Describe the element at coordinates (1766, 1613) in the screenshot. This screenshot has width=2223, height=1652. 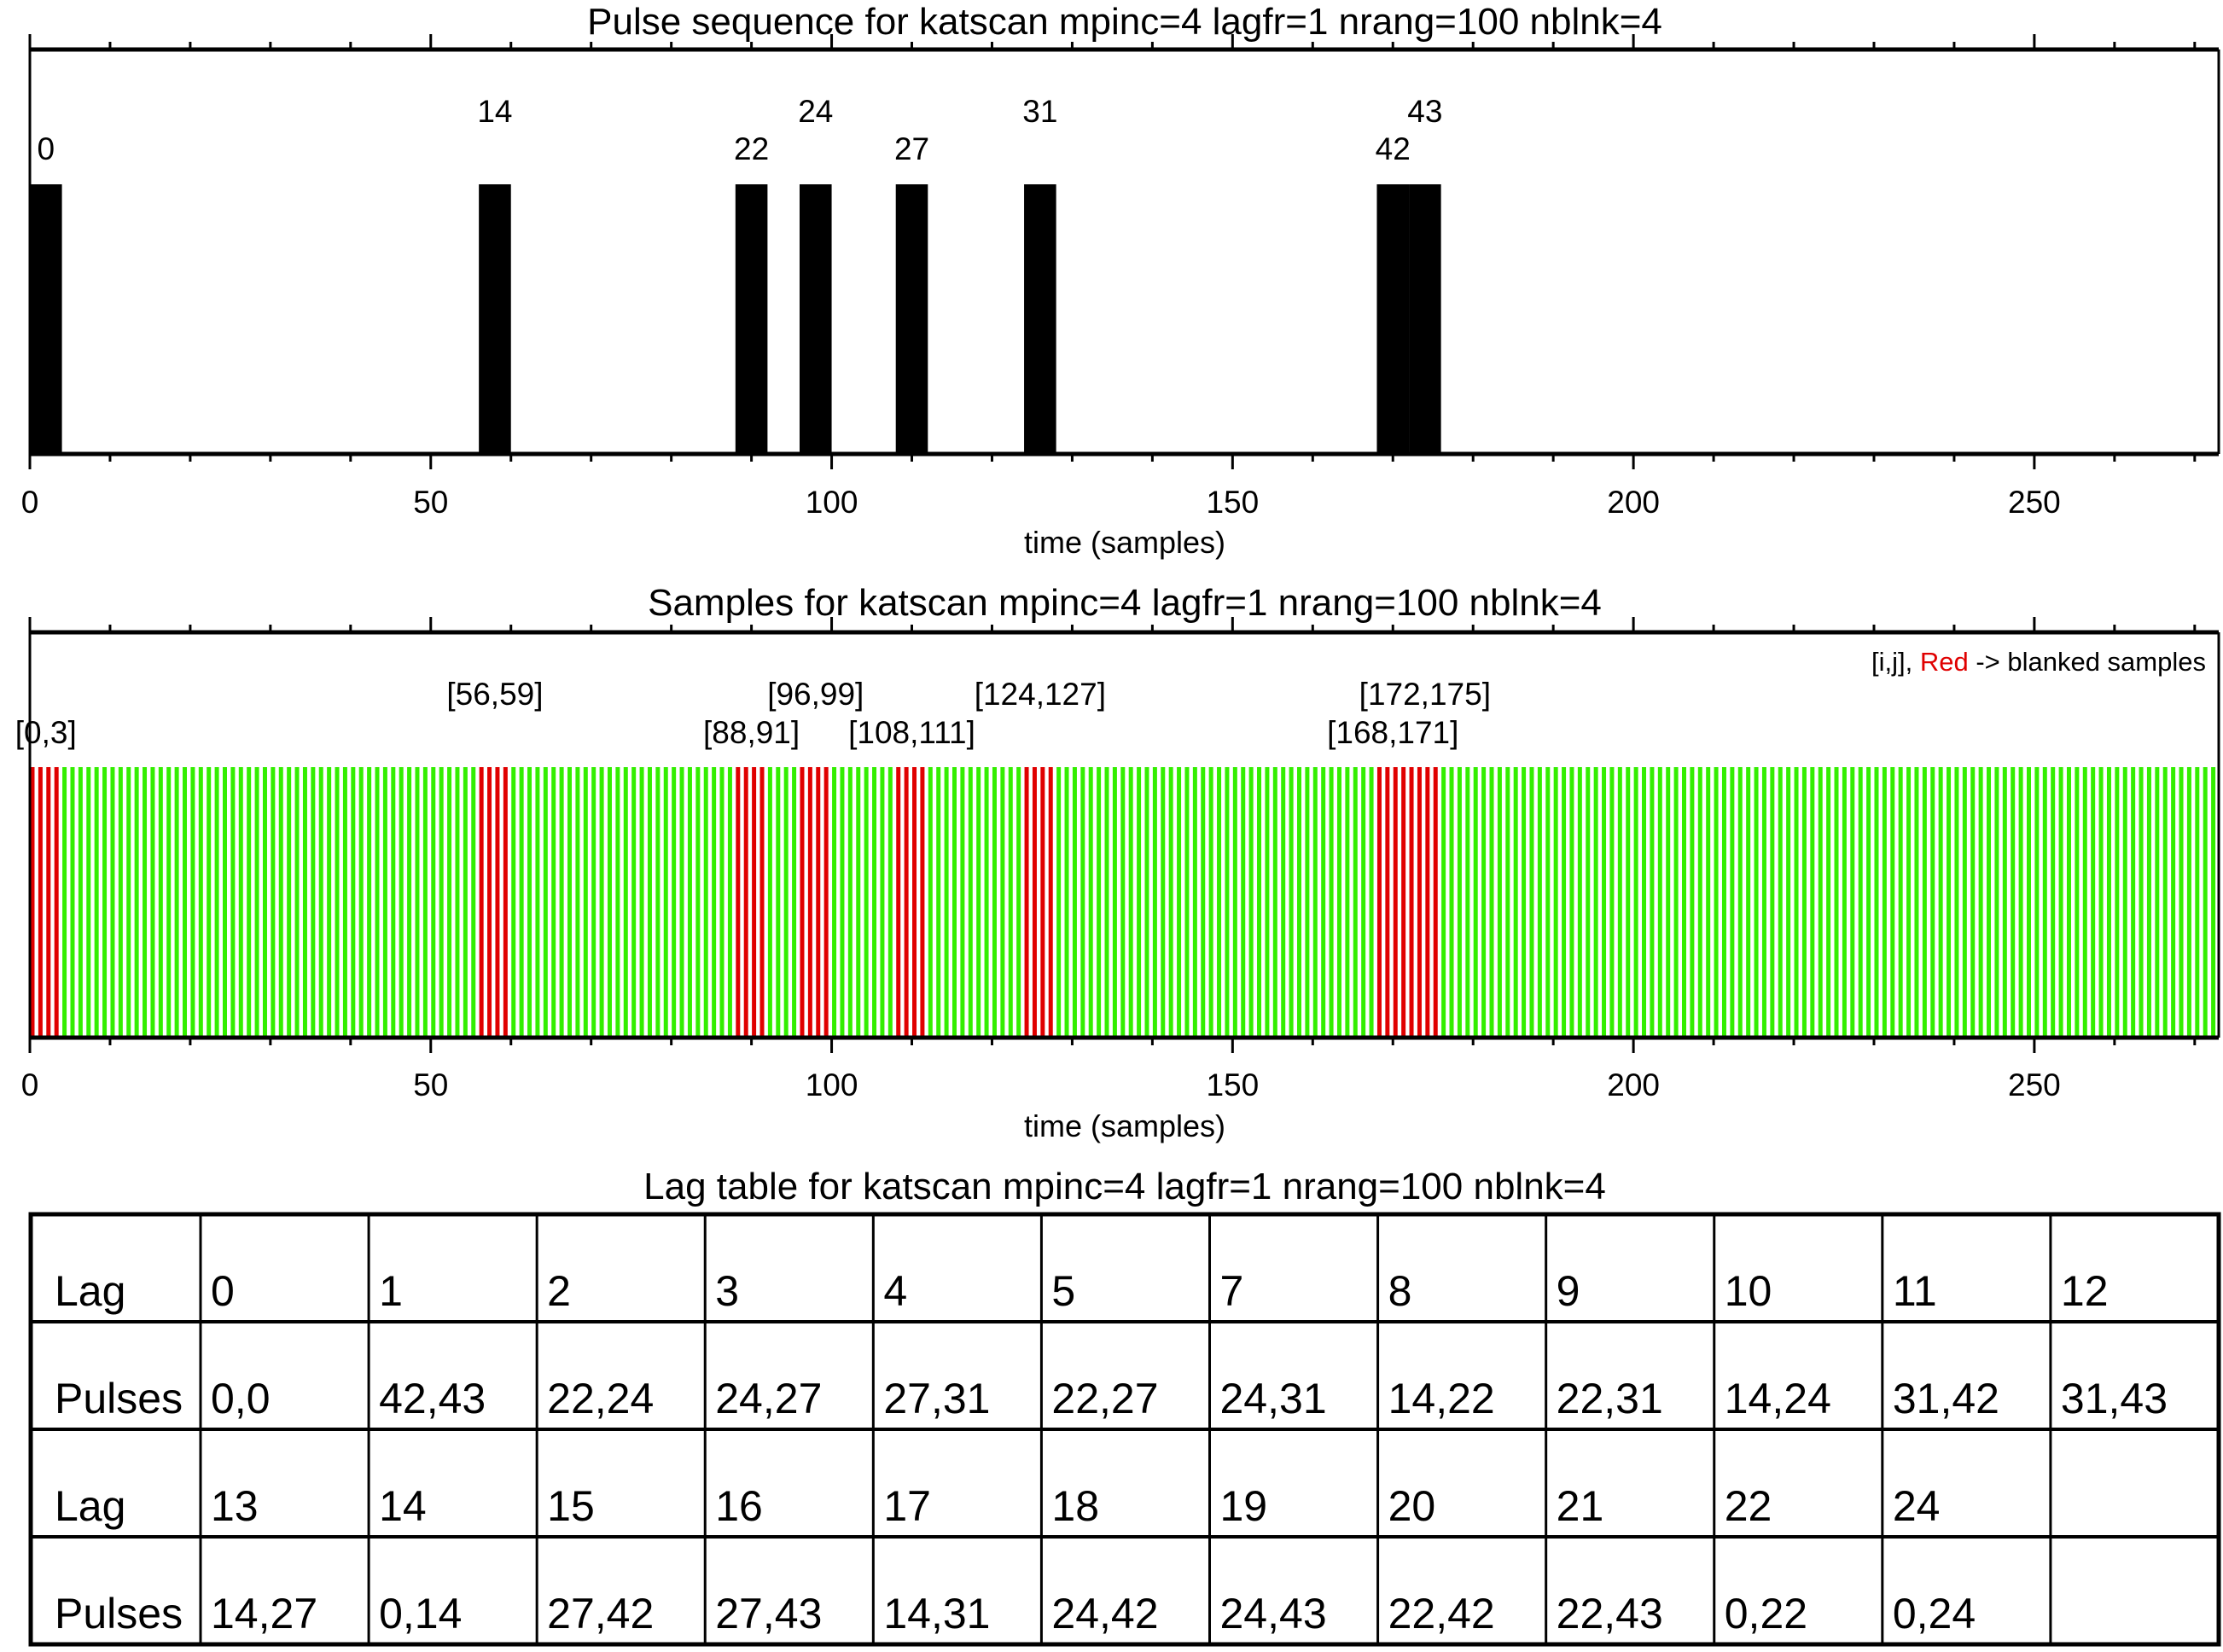
I see `table-cell: 0,22` at that location.